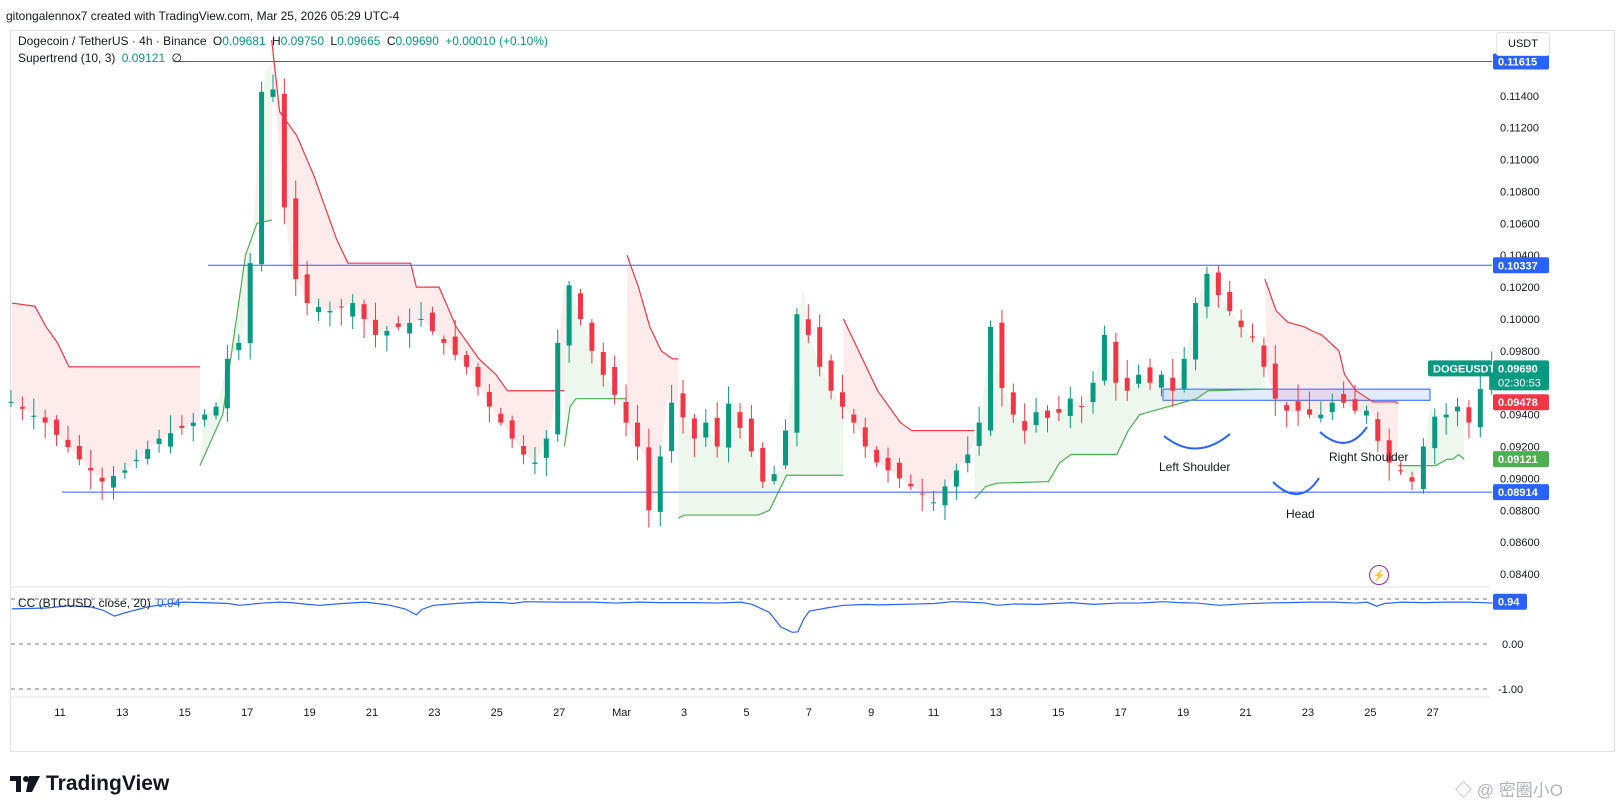  I want to click on left-shoulder-curve, so click(1197, 441).